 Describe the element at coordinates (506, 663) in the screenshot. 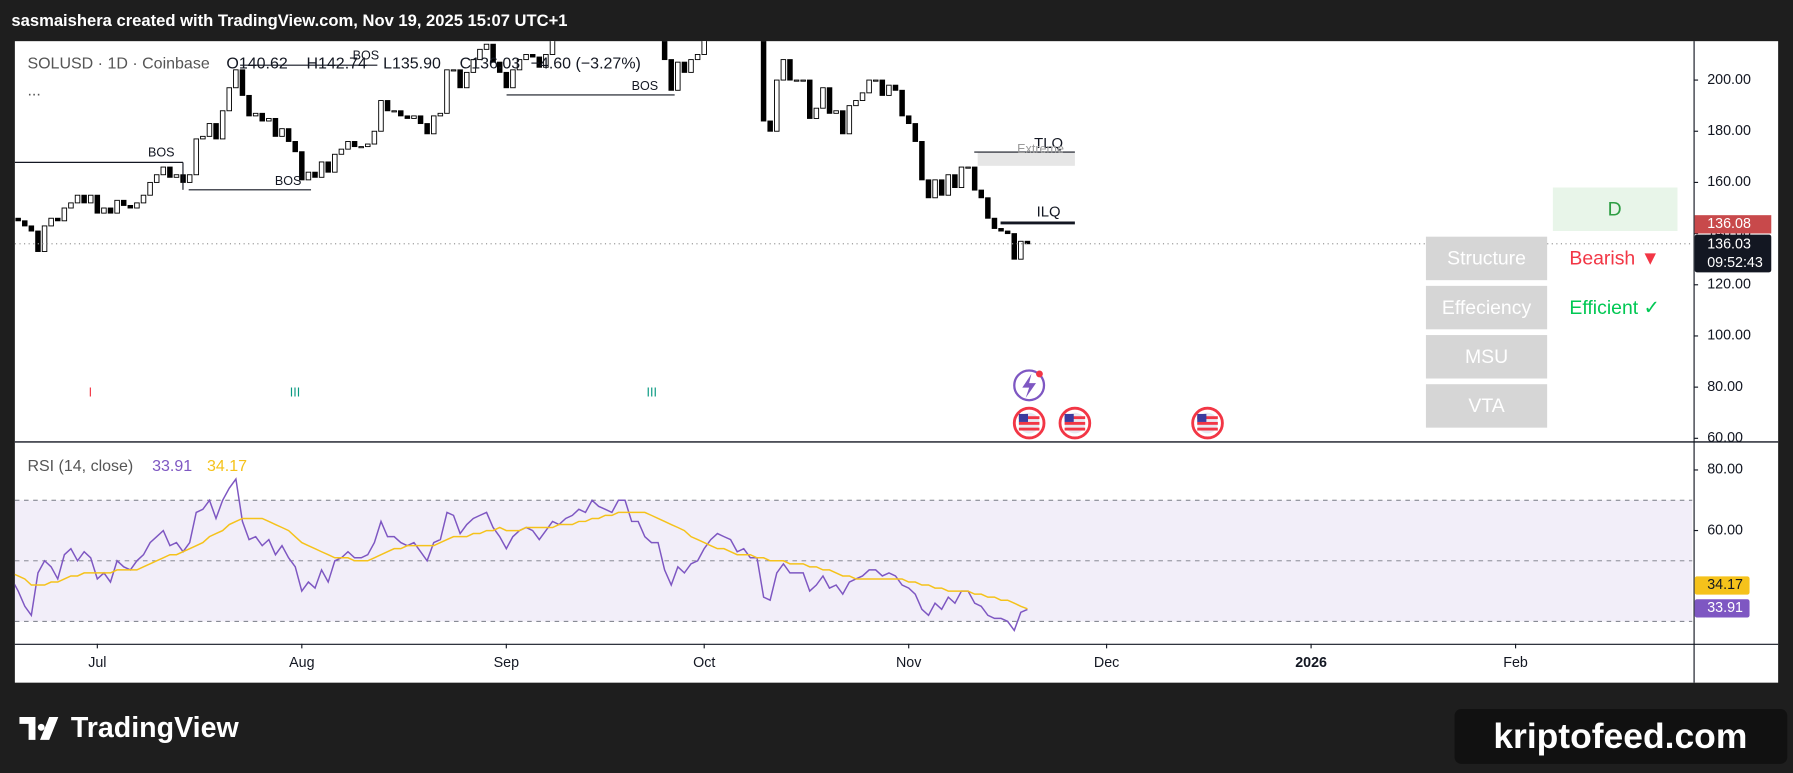

I see `x-tick-label: Sep` at that location.